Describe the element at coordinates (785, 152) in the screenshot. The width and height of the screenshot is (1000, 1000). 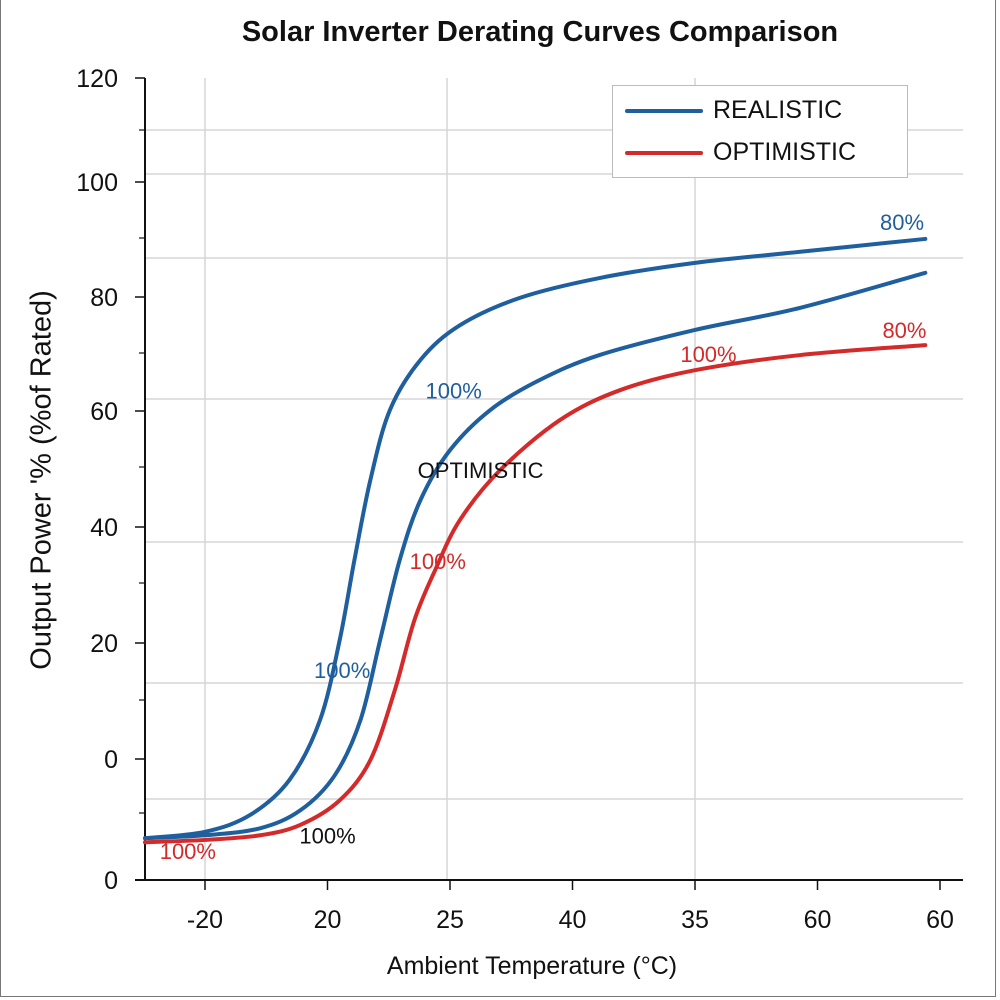
I see `legend-label-optimistic: OPTIMISTIC` at that location.